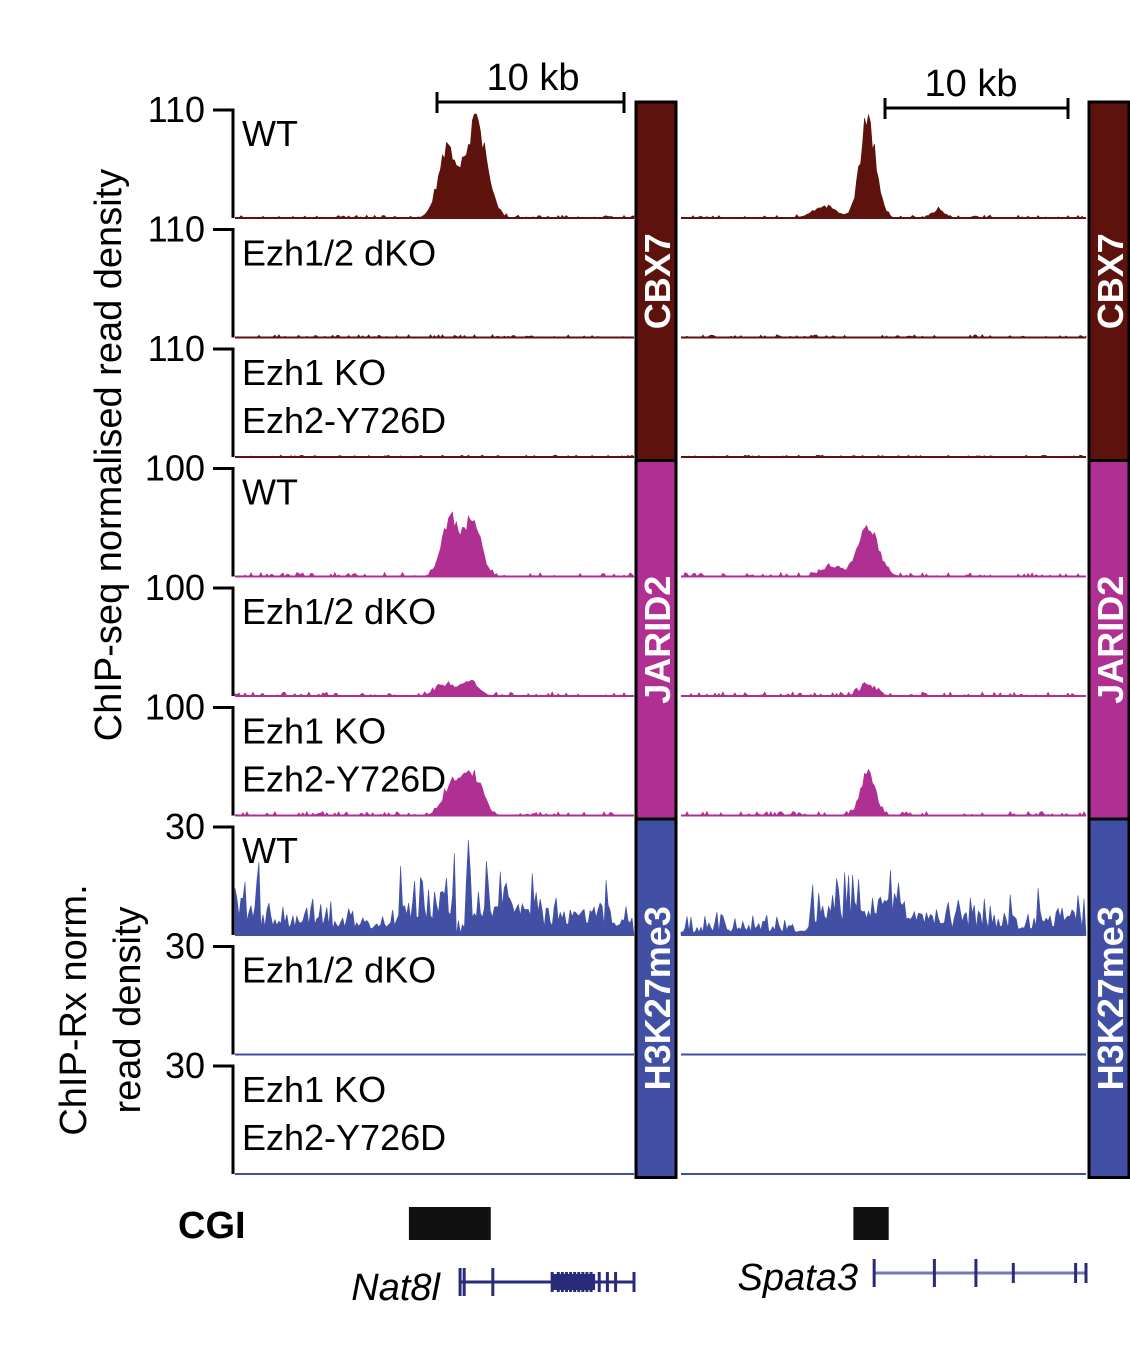  Describe the element at coordinates (574, 1282) in the screenshot. I see `exon-cluster` at that location.